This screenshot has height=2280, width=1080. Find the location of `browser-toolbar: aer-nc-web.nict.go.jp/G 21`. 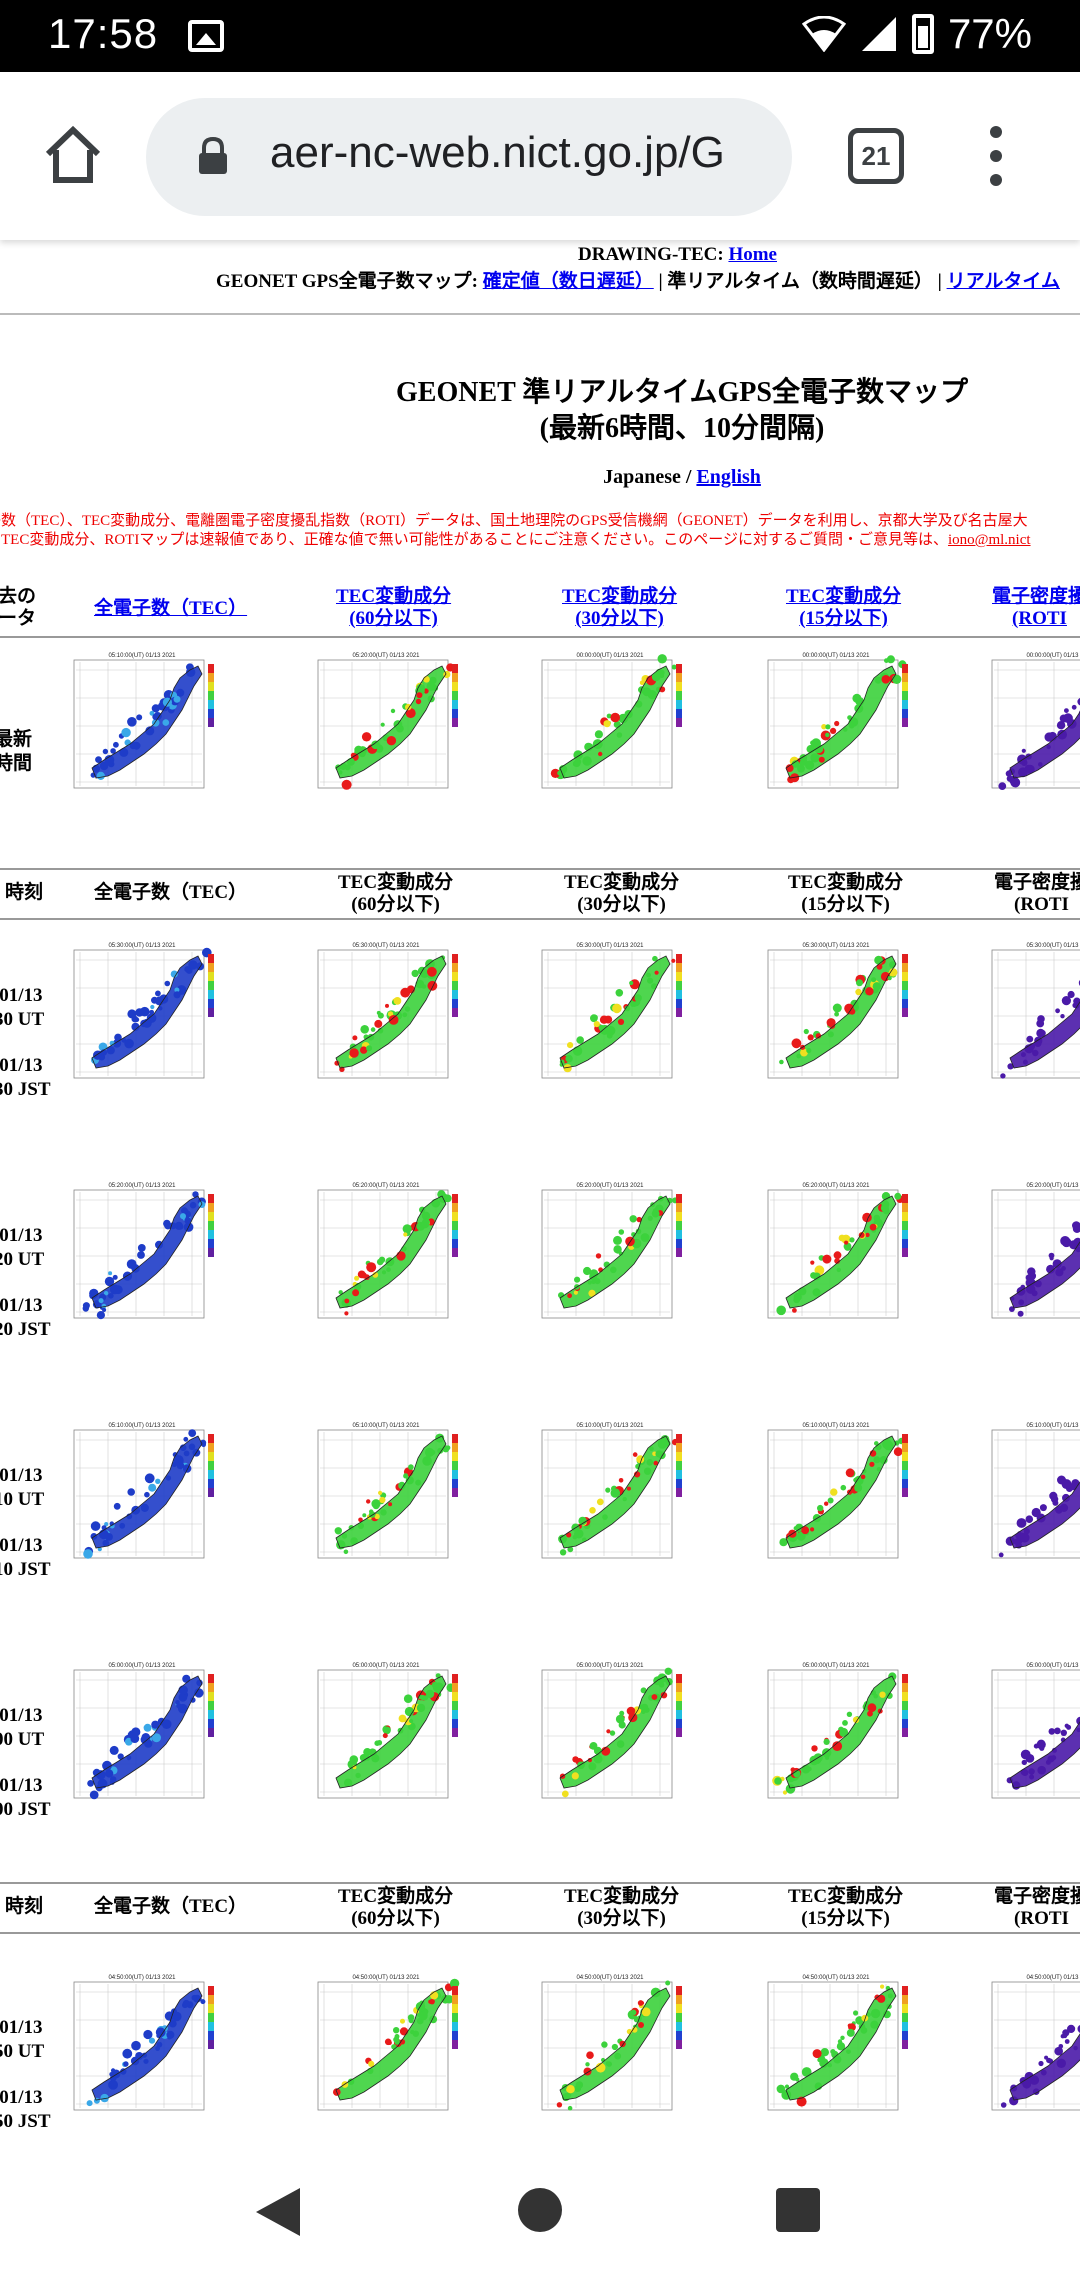

browser-toolbar: aer-nc-web.nict.go.jp/G 21 is located at coordinates (540, 156).